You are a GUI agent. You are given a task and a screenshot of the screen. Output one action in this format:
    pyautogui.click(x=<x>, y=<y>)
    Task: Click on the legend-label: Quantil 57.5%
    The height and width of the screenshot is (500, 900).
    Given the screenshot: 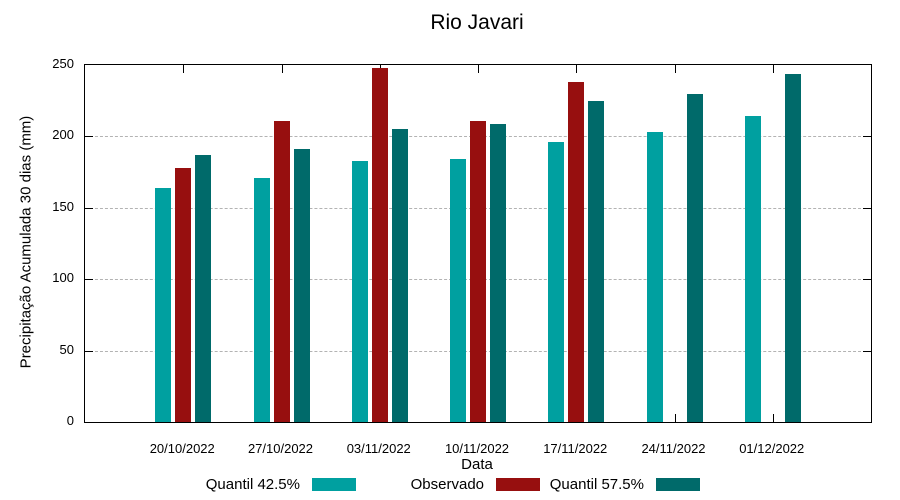 What is the action you would take?
    pyautogui.click(x=596, y=484)
    